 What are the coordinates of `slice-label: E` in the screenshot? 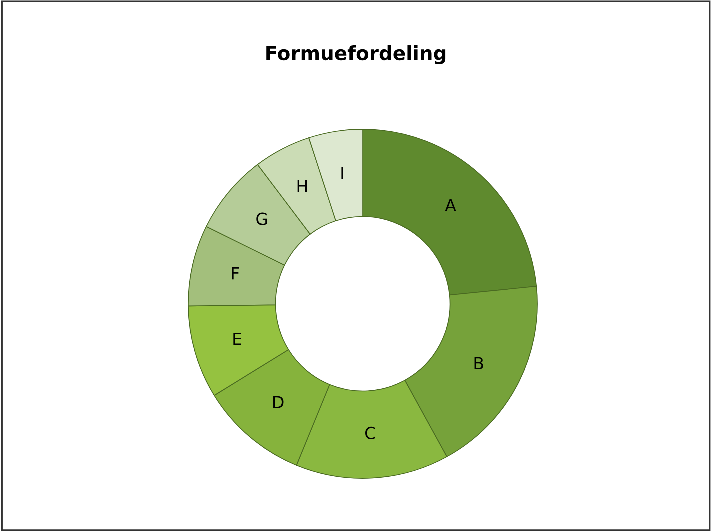 It's located at (238, 339).